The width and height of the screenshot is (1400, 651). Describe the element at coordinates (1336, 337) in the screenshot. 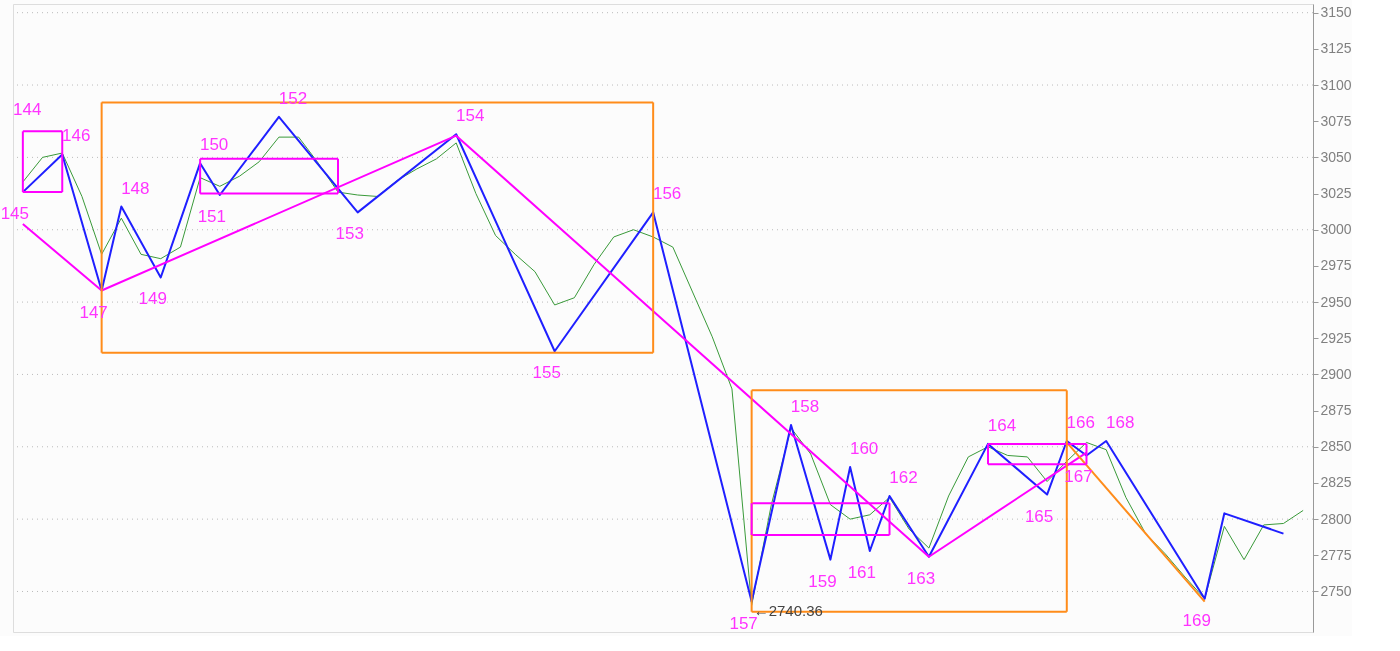

I see `y-tick-label: 2925` at that location.